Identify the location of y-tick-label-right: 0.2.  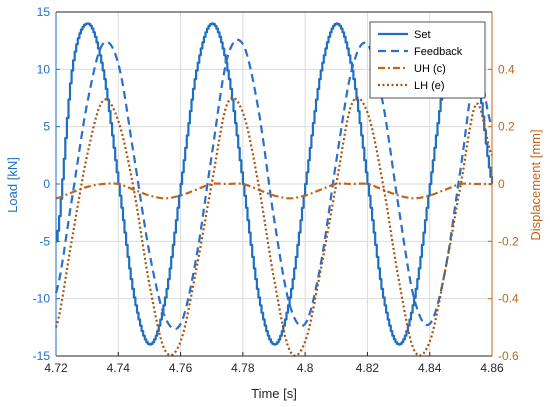
(506, 127).